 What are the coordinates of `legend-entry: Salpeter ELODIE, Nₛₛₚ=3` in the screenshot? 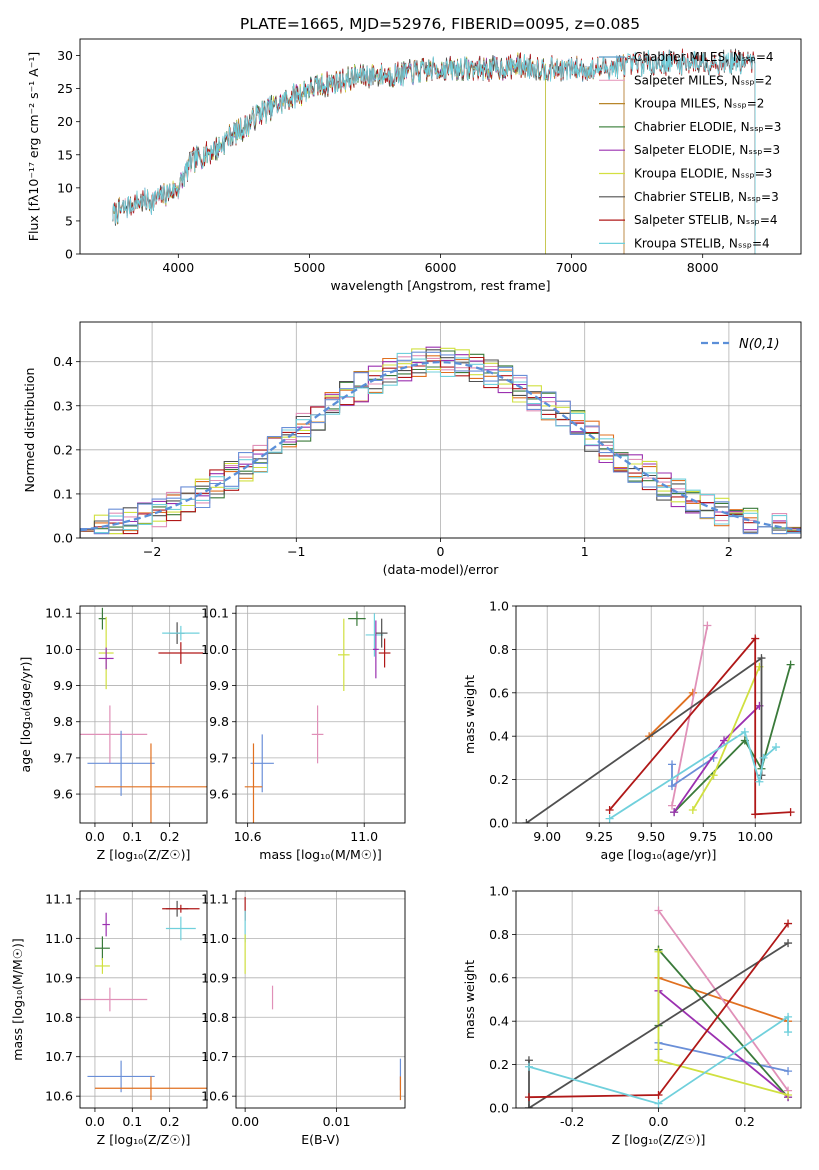 It's located at (707, 150).